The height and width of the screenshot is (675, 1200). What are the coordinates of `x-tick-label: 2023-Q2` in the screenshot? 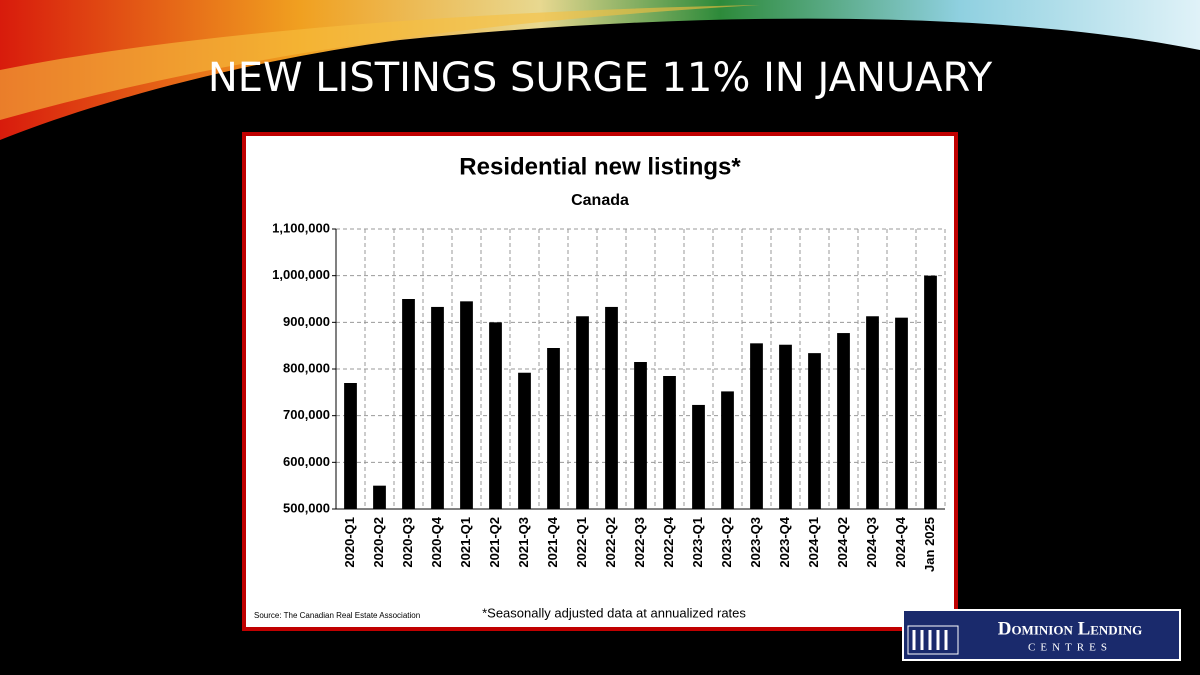 It's located at (726, 542).